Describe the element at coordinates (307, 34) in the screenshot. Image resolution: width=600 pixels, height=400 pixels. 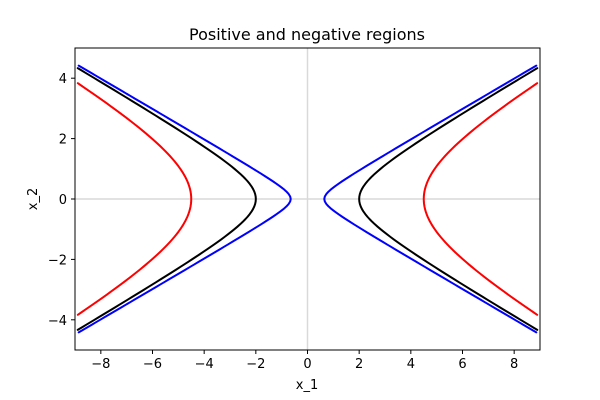
I see `chart-title: Positive and negative regions` at that location.